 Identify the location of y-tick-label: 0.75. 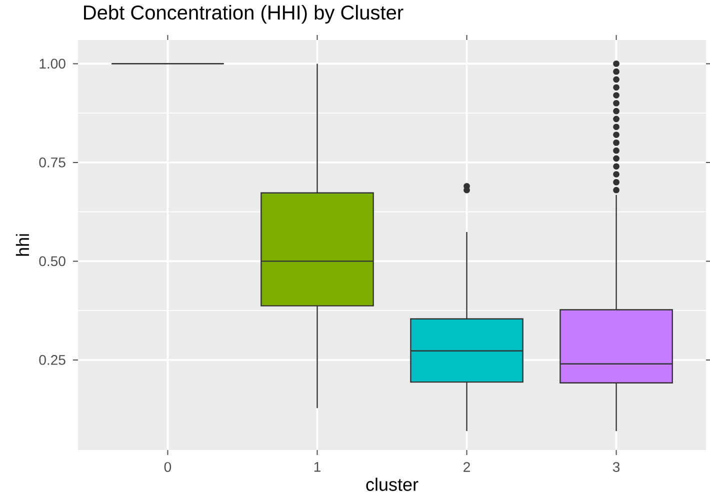
(52, 163).